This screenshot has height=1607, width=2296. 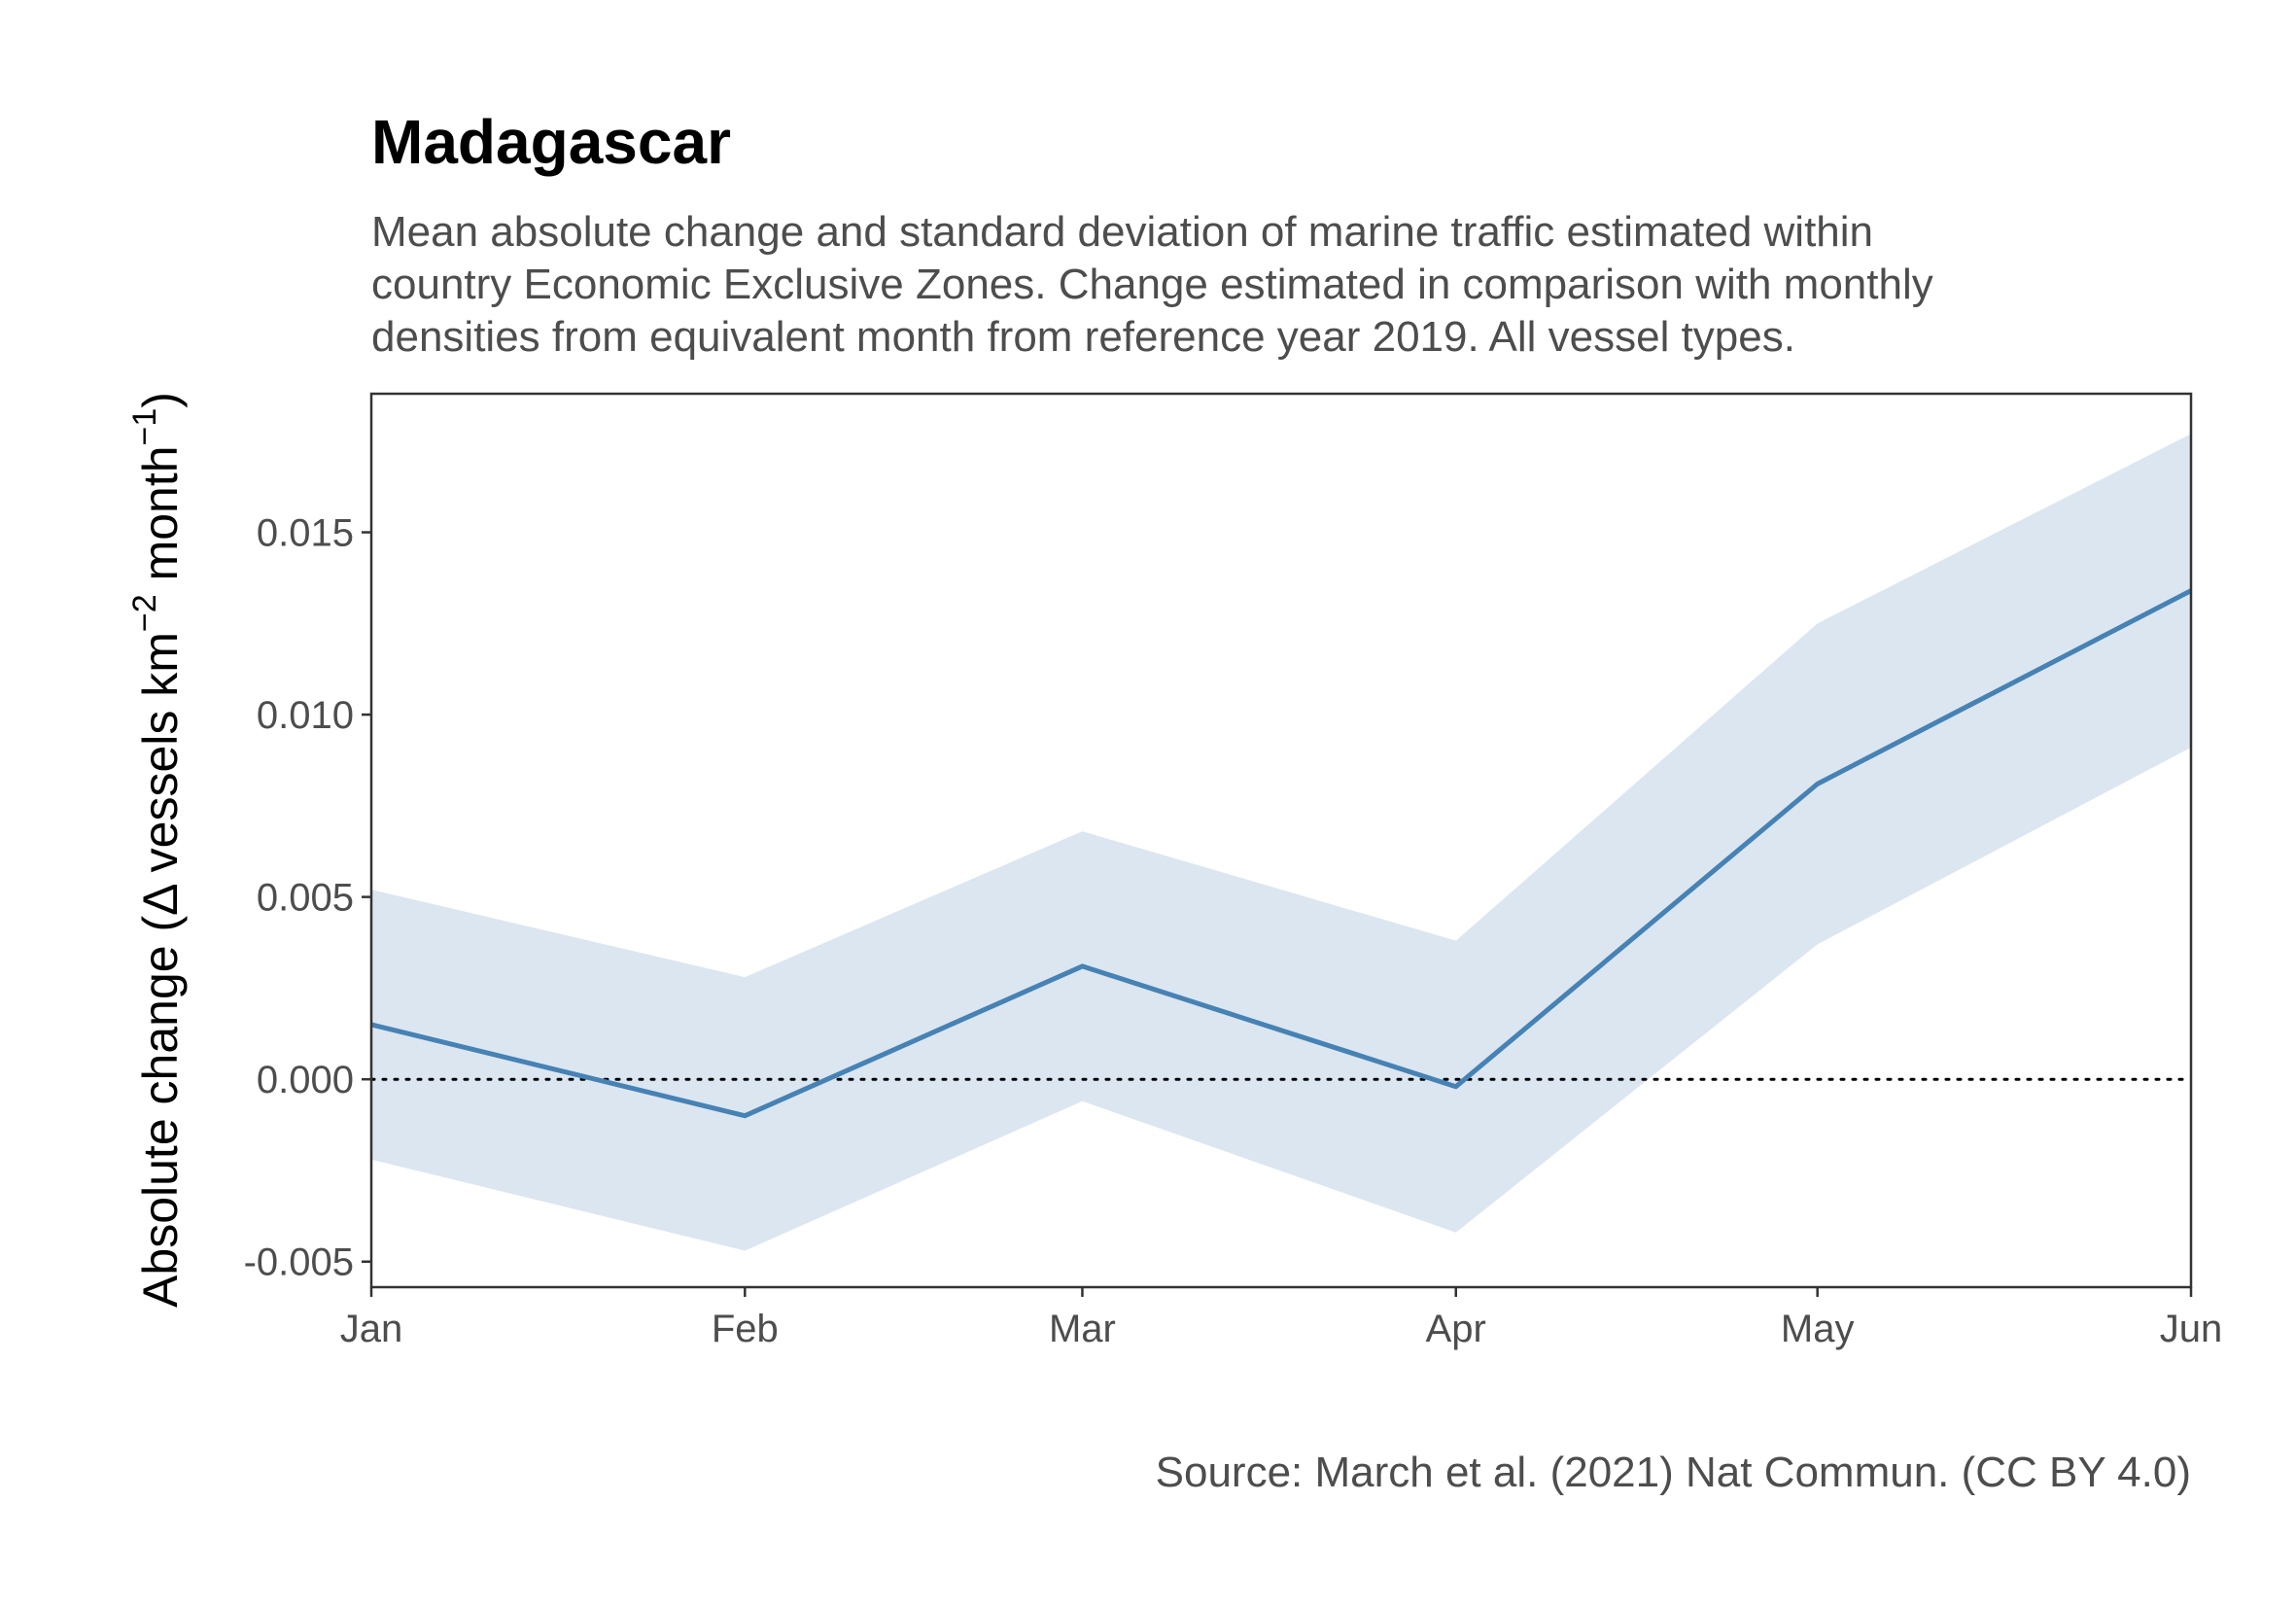 I want to click on y-tick-label: 0.005, so click(x=305, y=899).